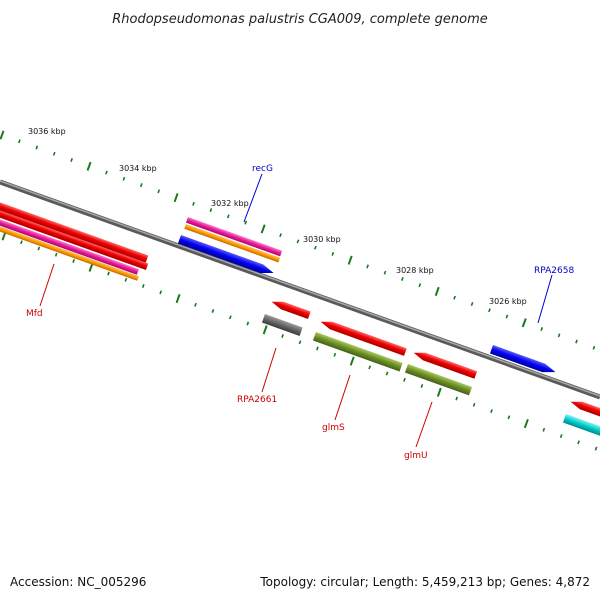  What do you see at coordinates (416, 456) in the screenshot?
I see `gene-label-glmu: glmU` at bounding box center [416, 456].